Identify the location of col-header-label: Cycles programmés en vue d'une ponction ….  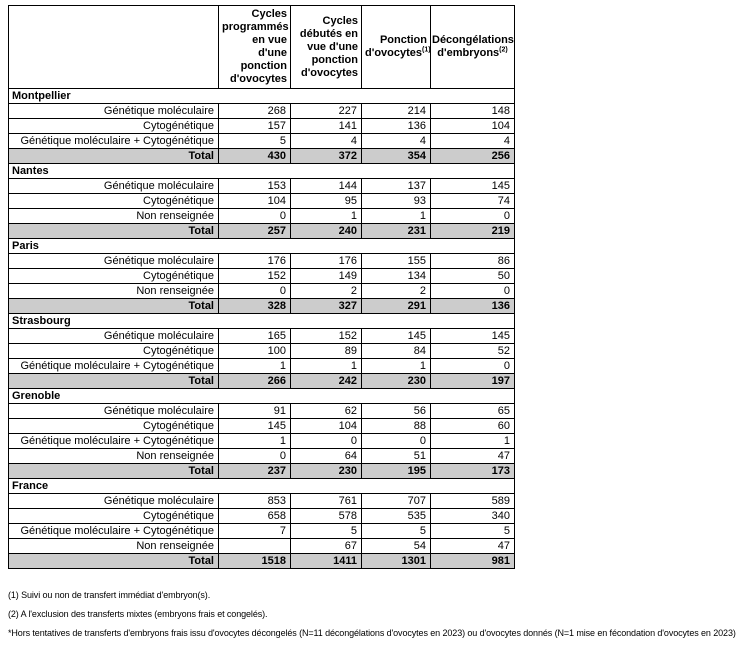
(255, 46).